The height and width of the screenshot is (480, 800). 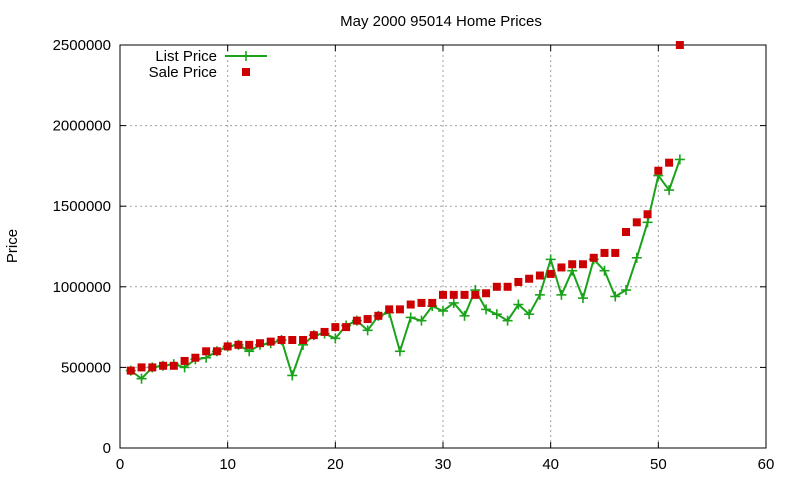 What do you see at coordinates (82, 287) in the screenshot?
I see `y-tick-label: 1000000` at bounding box center [82, 287].